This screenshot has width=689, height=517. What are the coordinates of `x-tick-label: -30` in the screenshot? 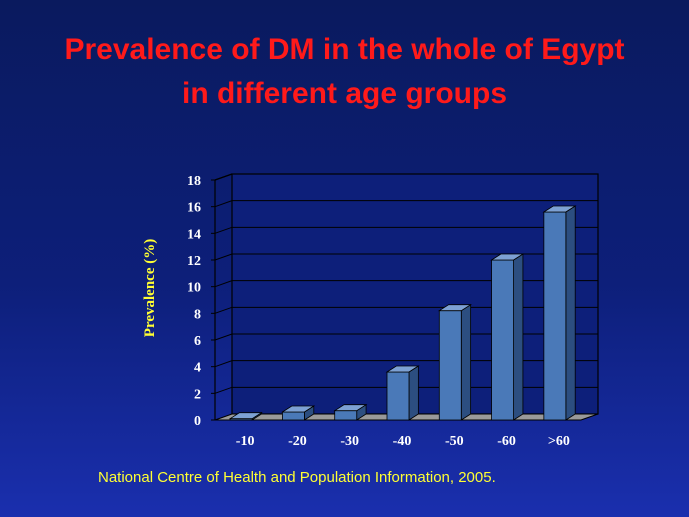 It's located at (349, 441).